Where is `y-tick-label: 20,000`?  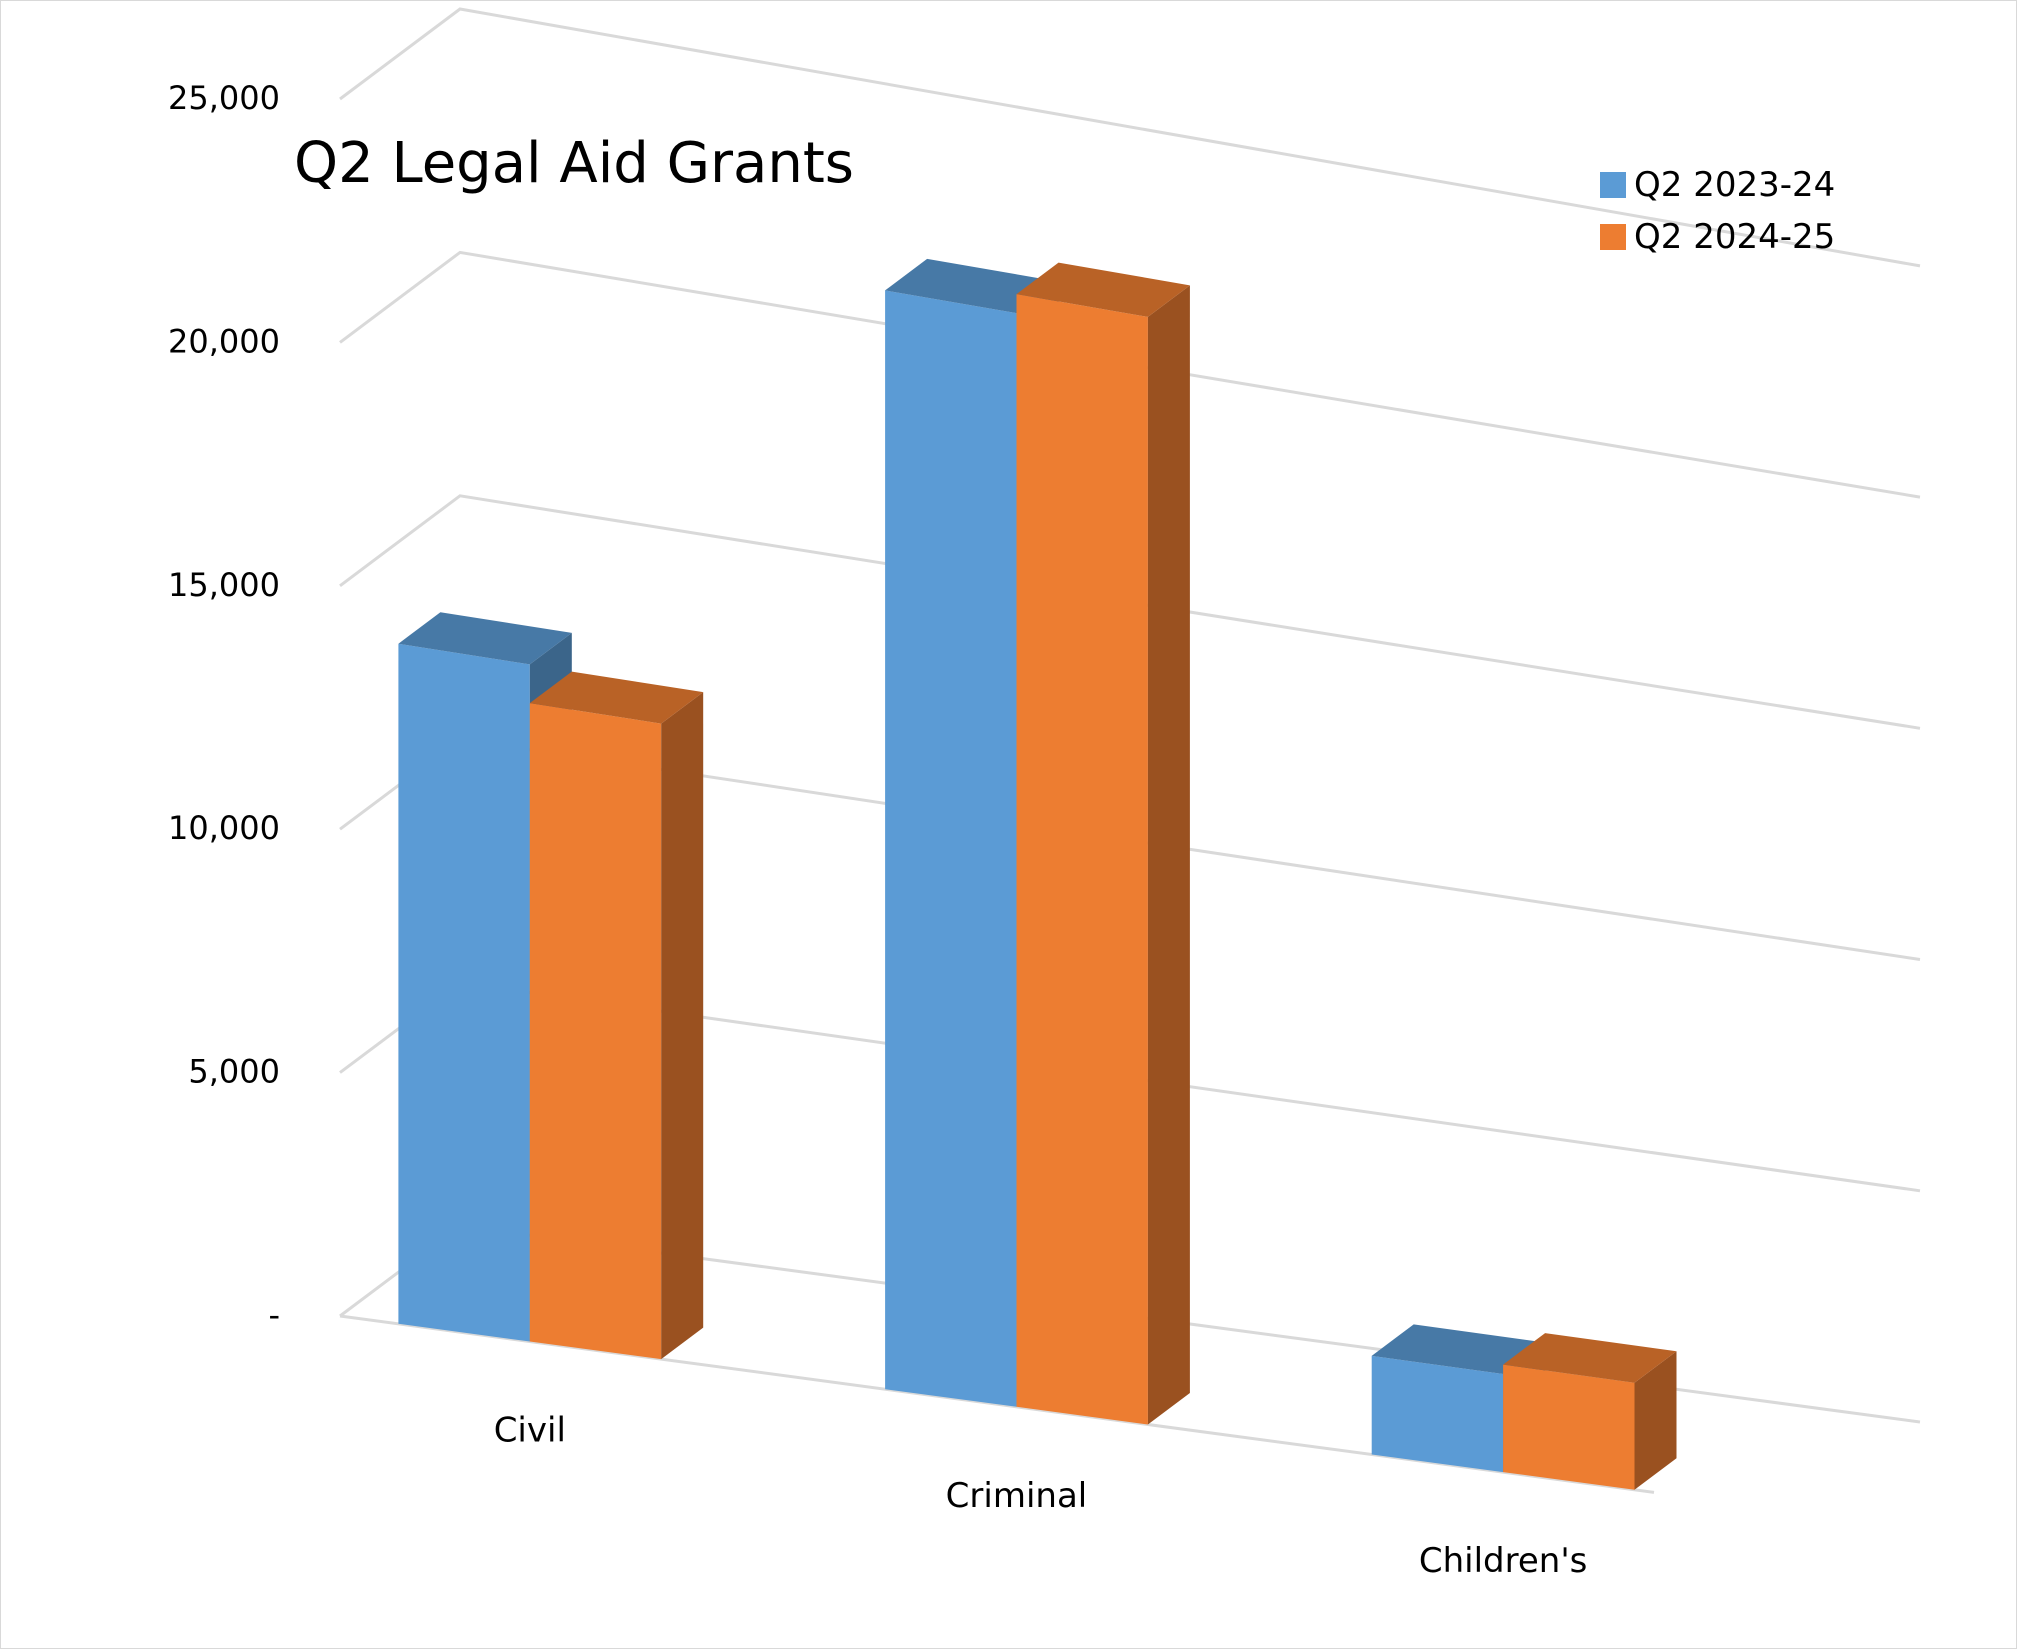 y-tick-label: 20,000 is located at coordinates (224, 341).